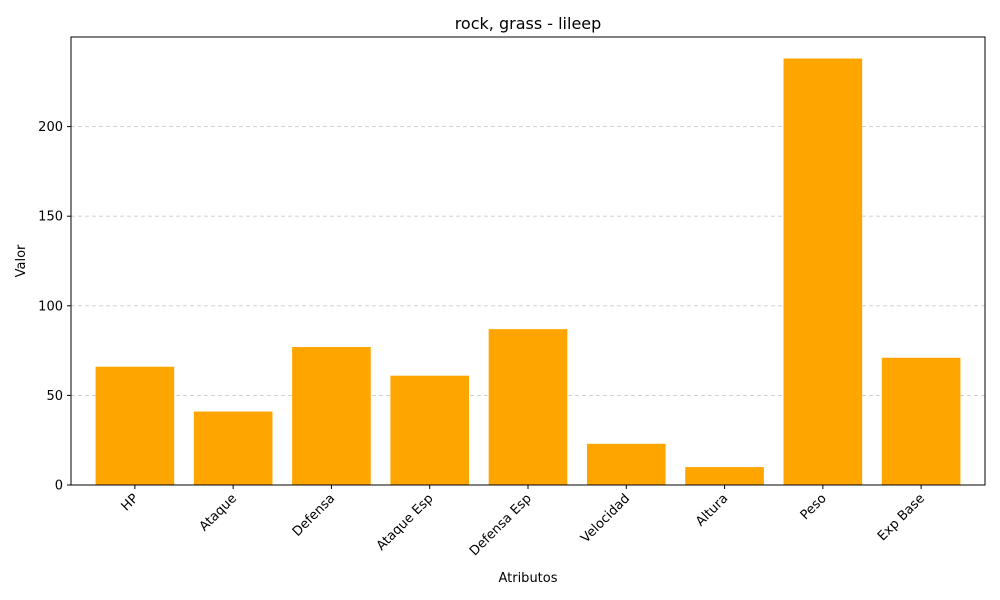 The image size is (1000, 600). Describe the element at coordinates (50, 306) in the screenshot. I see `y-tick-label: 100` at that location.